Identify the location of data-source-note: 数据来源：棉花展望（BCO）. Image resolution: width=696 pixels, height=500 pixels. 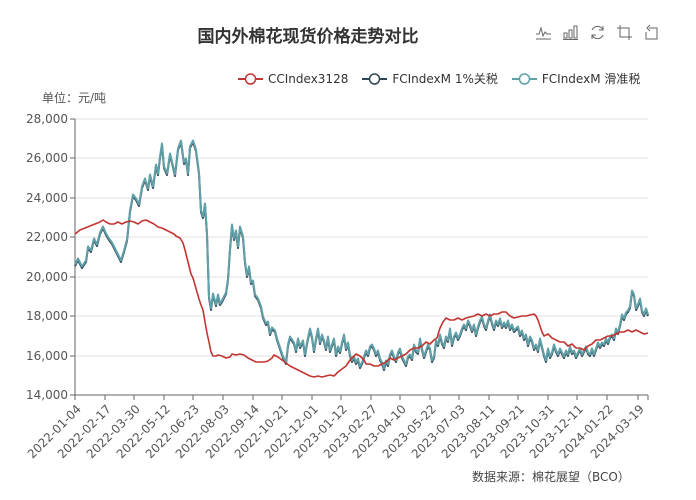
(551, 477).